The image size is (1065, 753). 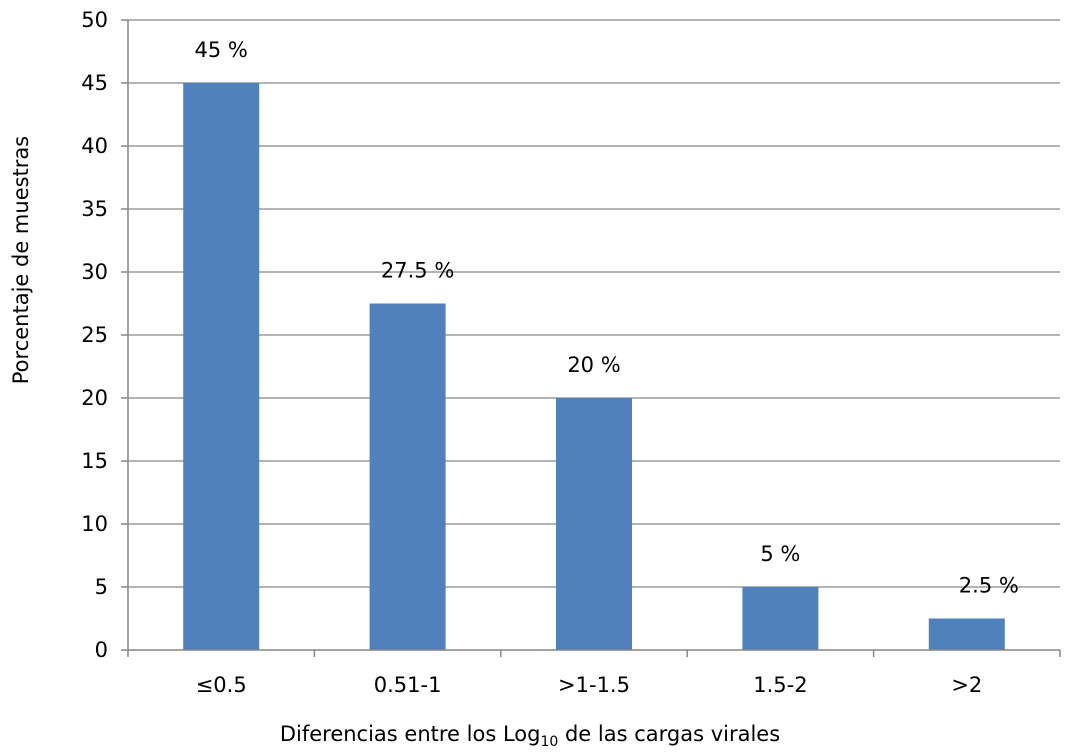 What do you see at coordinates (94, 461) in the screenshot?
I see `y-tick-label: 15` at bounding box center [94, 461].